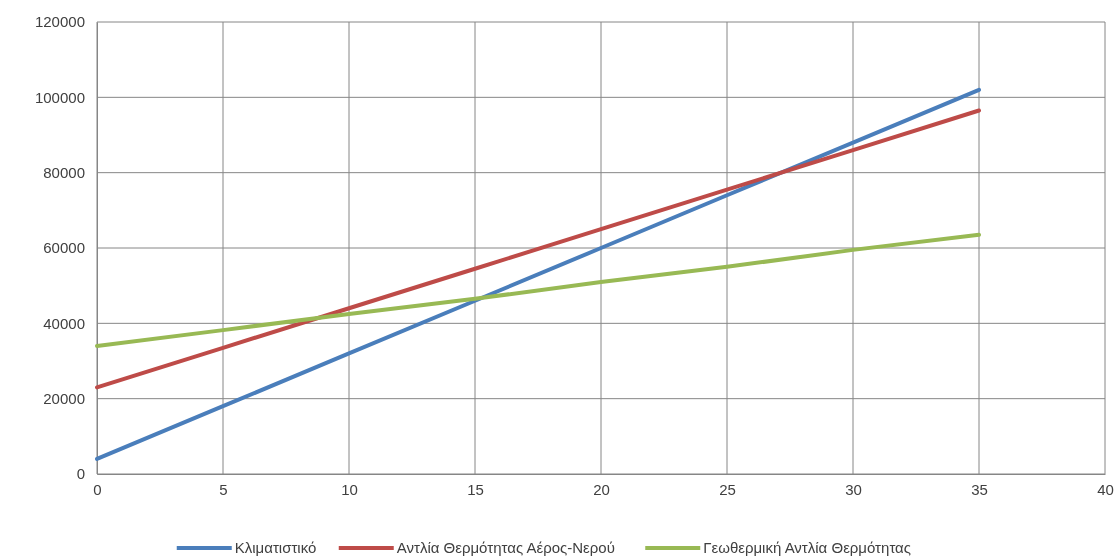 The height and width of the screenshot is (560, 1120). What do you see at coordinates (601, 489) in the screenshot?
I see `x-tick-label: 20` at bounding box center [601, 489].